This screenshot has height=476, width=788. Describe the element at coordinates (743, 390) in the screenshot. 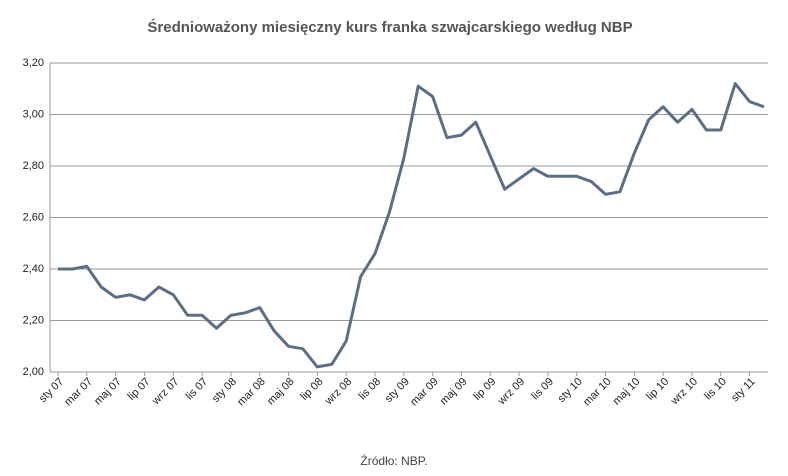

I see `x-tick-label: sty 11` at that location.